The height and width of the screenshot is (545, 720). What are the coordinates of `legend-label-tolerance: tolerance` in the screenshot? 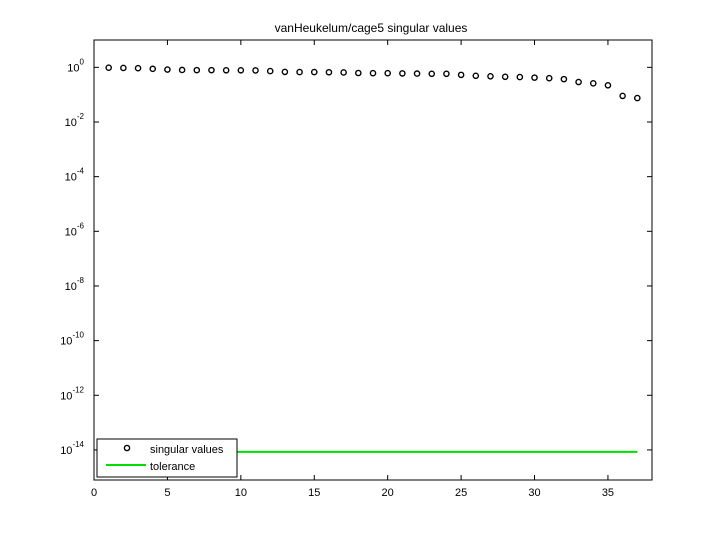 It's located at (172, 467).